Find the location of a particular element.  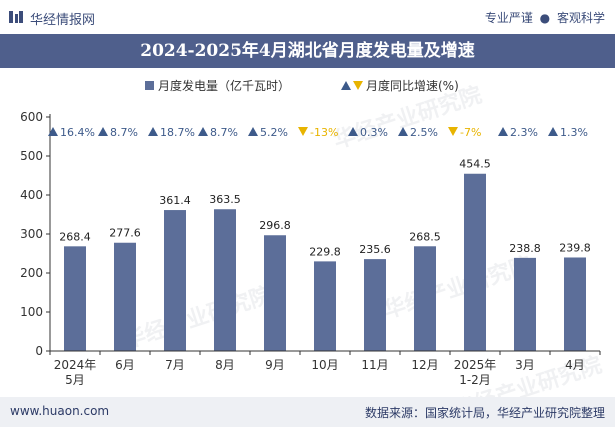

bar-value-label: 454.5 is located at coordinates (475, 164).